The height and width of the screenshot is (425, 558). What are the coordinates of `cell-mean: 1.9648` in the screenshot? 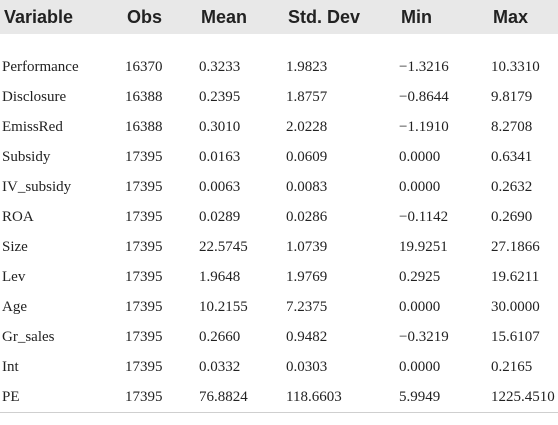 It's located at (220, 276).